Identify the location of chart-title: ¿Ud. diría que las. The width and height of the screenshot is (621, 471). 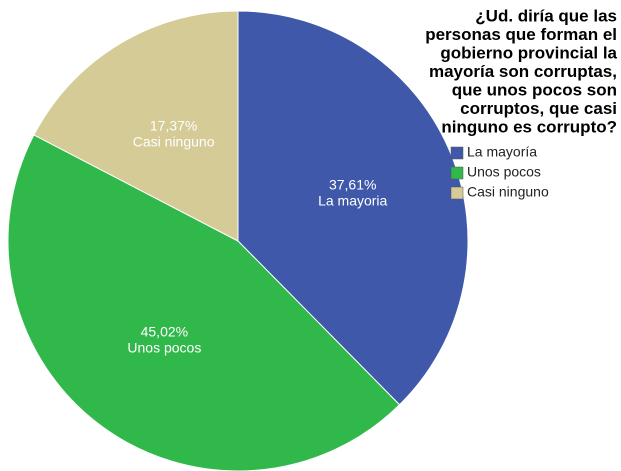
(546, 15).